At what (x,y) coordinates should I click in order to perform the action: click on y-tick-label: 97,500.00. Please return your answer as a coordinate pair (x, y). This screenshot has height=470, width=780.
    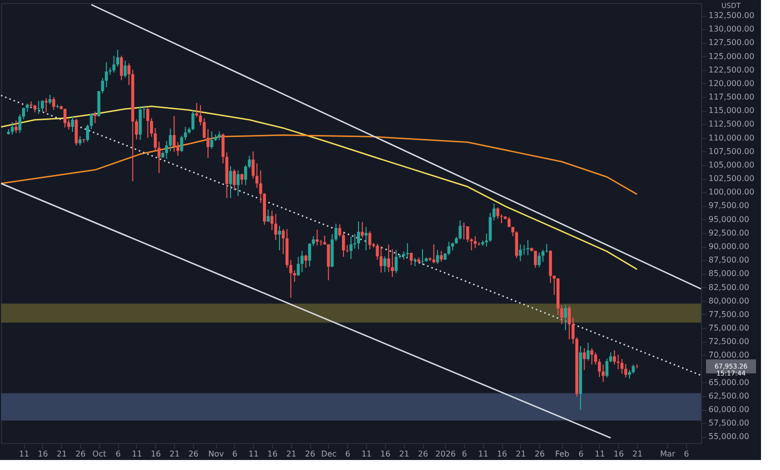
    Looking at the image, I should click on (729, 205).